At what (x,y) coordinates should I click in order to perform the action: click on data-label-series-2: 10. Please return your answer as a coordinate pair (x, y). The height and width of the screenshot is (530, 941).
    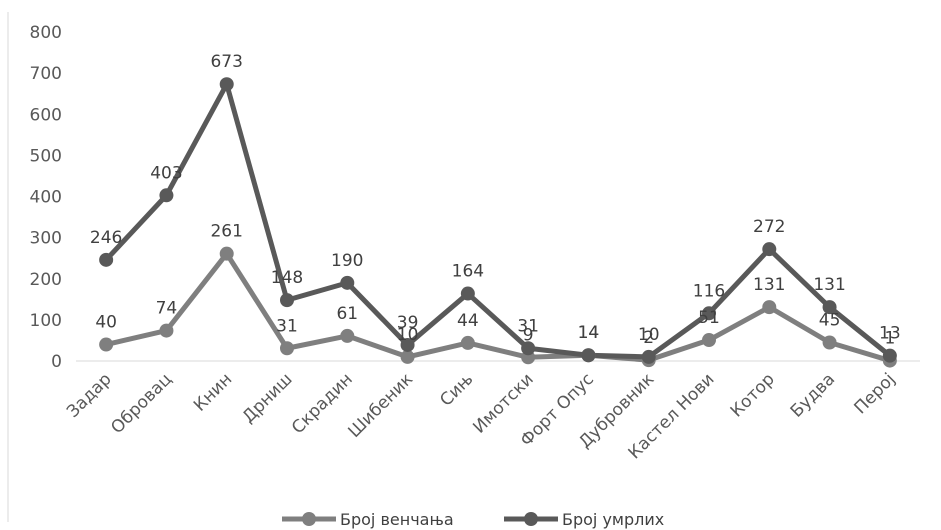
    Looking at the image, I should click on (649, 335).